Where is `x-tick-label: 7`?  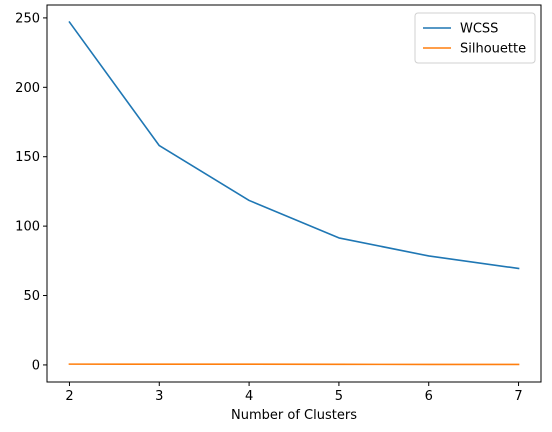 x-tick-label: 7 is located at coordinates (518, 396).